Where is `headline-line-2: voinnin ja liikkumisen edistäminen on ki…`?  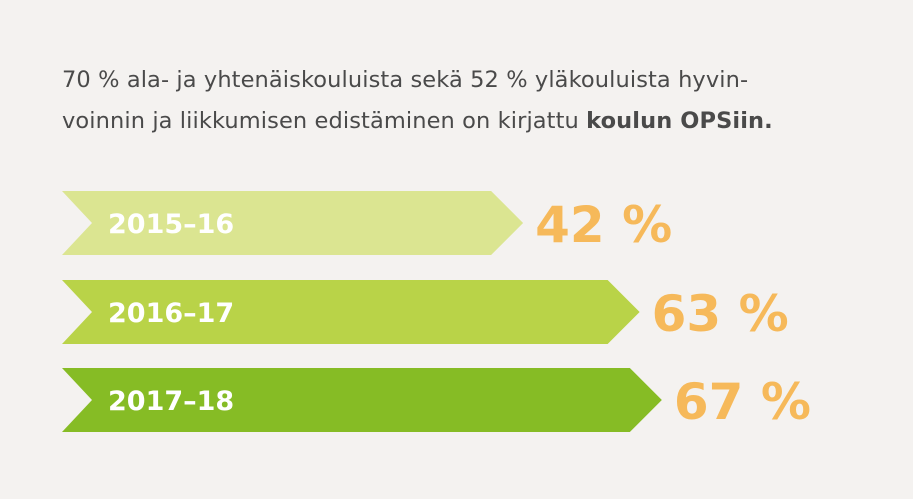 headline-line-2: voinnin ja liikkumisen edistäminen on ki… is located at coordinates (472, 121).